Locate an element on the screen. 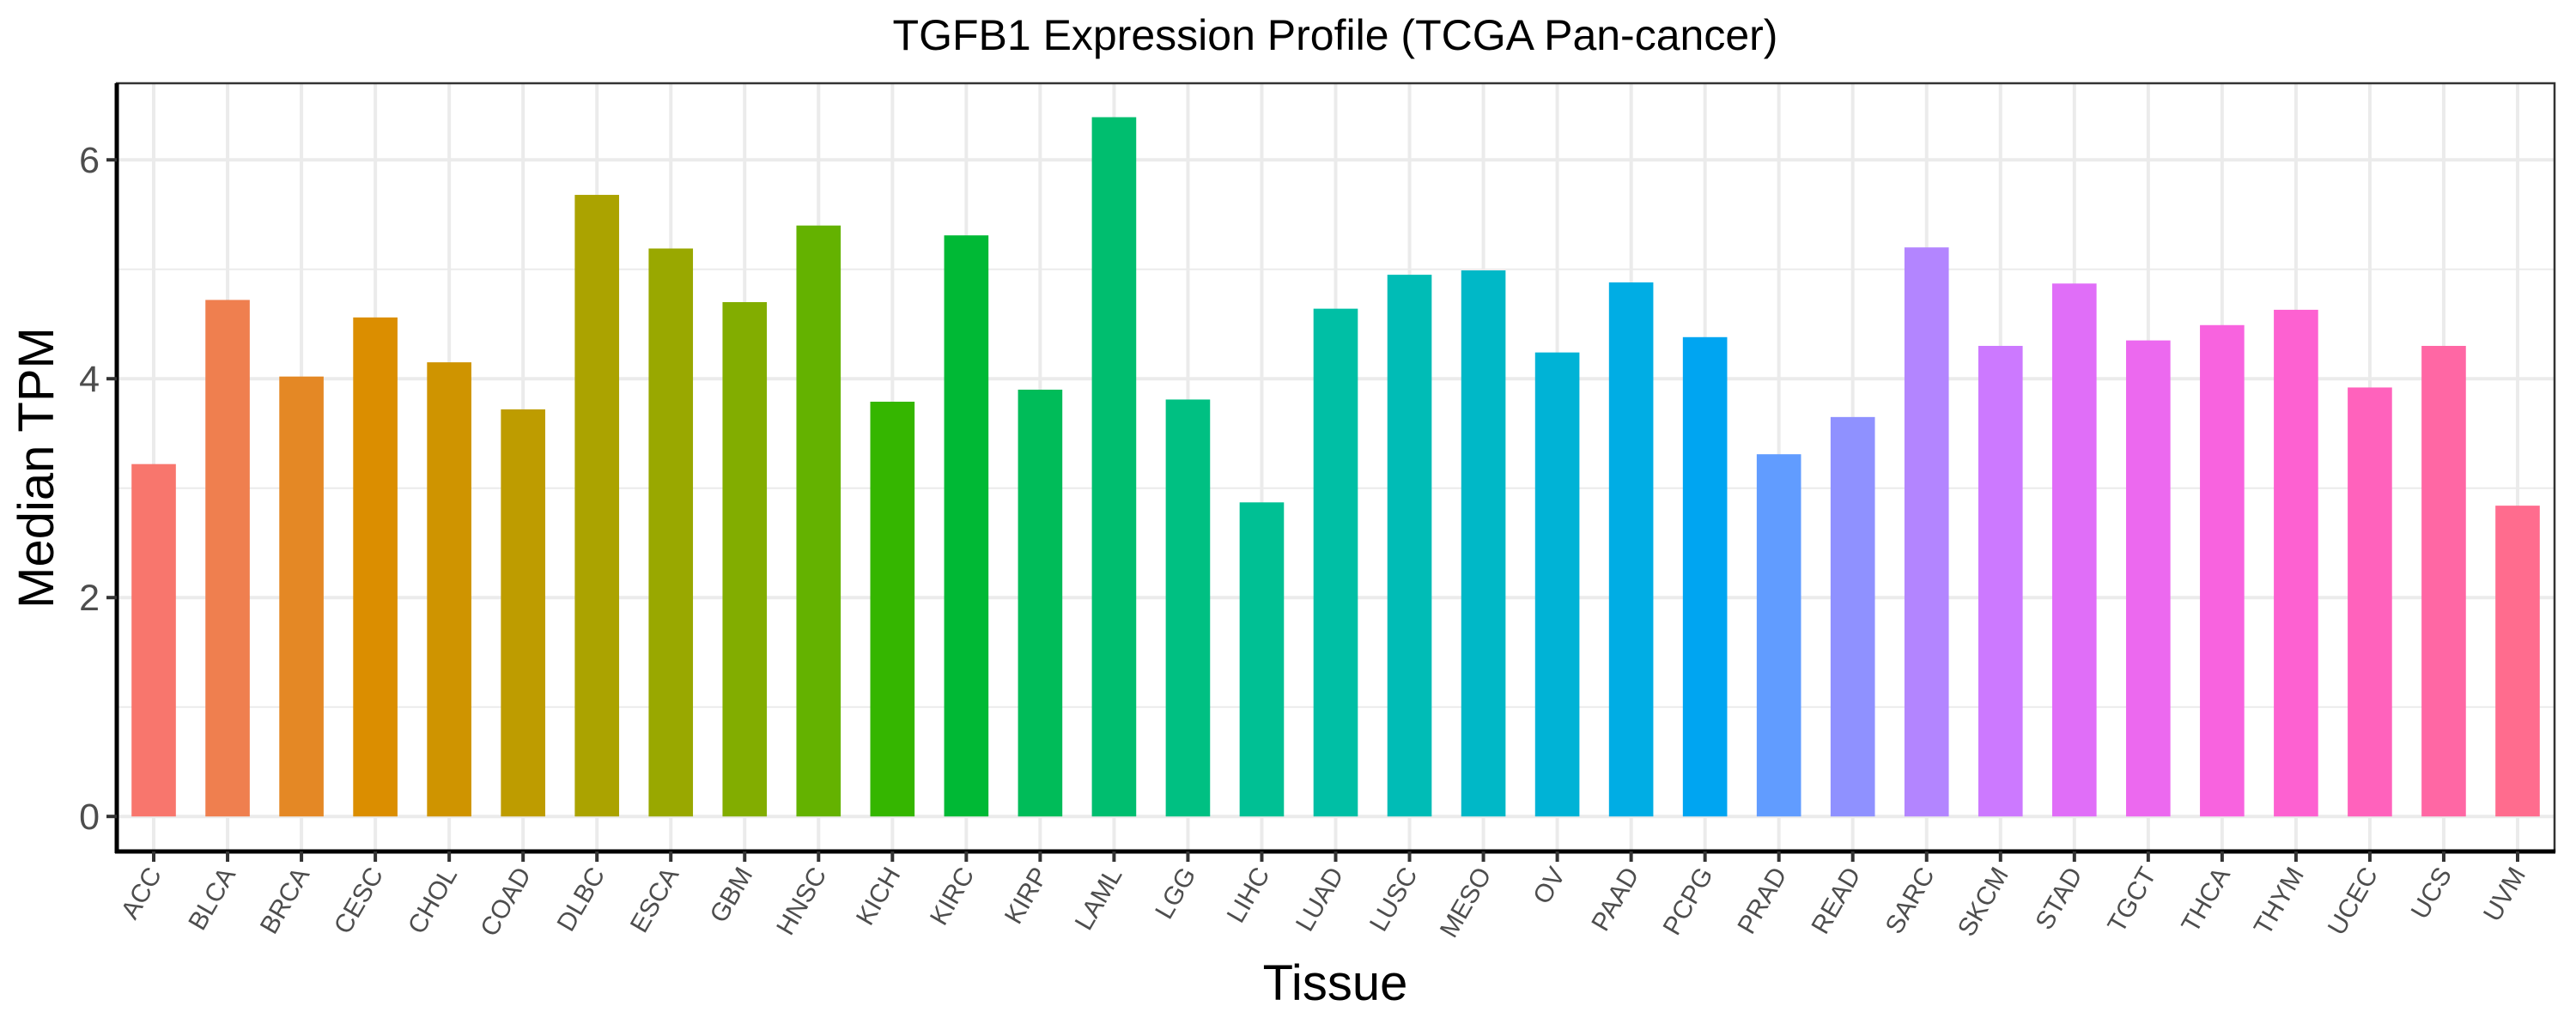 The image size is (2576, 1030). bar-kirp is located at coordinates (1041, 603).